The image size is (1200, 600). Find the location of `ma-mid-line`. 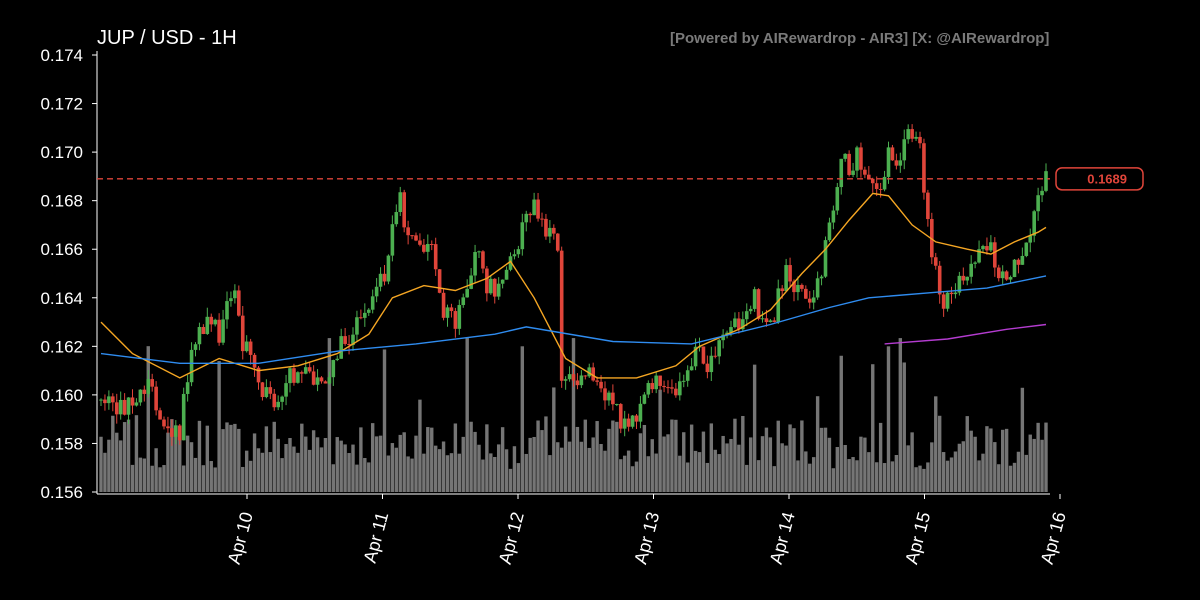

ma-mid-line is located at coordinates (573, 319).